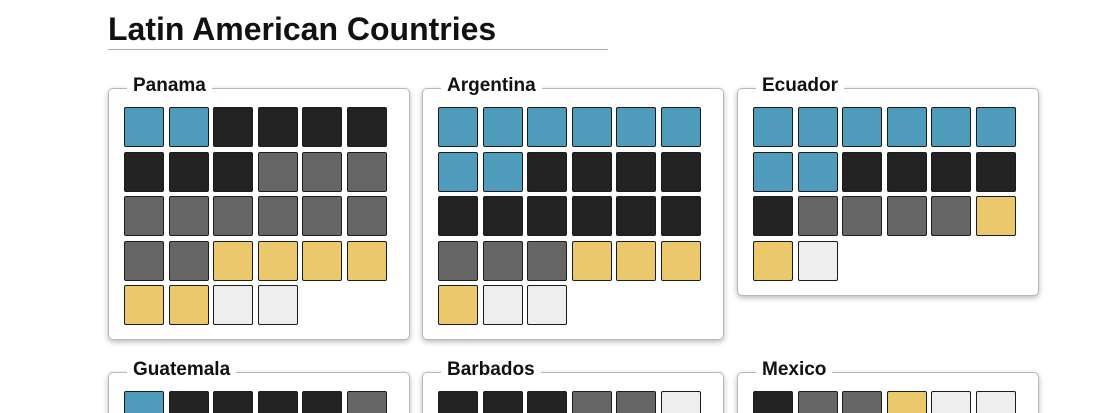 The height and width of the screenshot is (413, 1117). Describe the element at coordinates (491, 370) in the screenshot. I see `country-name: Barbados` at that location.